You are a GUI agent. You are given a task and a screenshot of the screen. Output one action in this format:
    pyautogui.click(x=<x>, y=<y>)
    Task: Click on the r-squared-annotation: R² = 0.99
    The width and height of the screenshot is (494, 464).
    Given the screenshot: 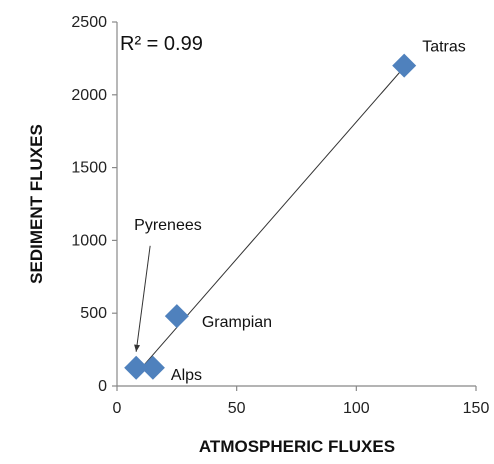 What is the action you would take?
    pyautogui.click(x=161, y=44)
    